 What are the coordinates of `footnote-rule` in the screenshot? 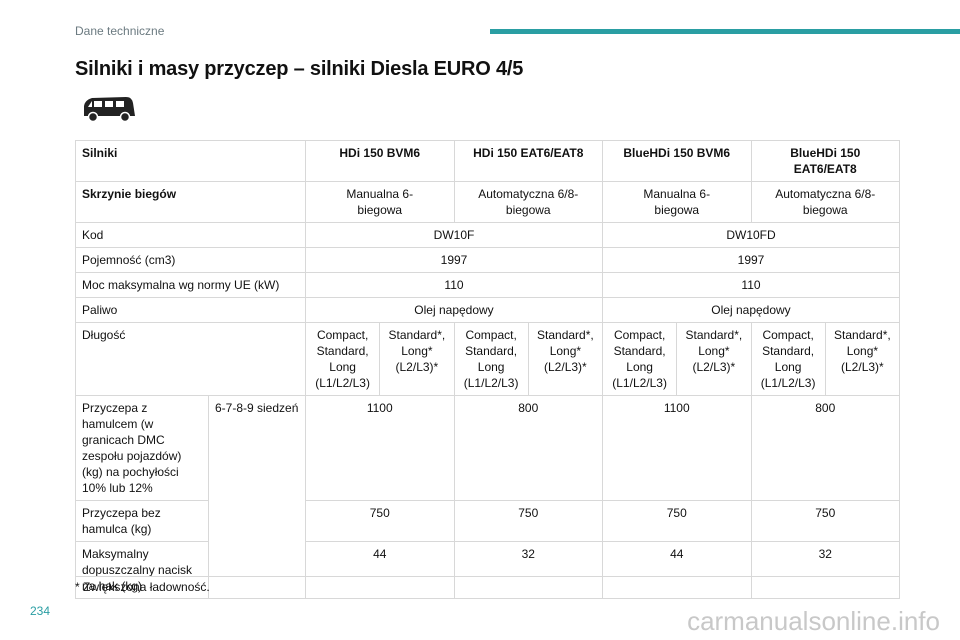 It's located at (487, 576).